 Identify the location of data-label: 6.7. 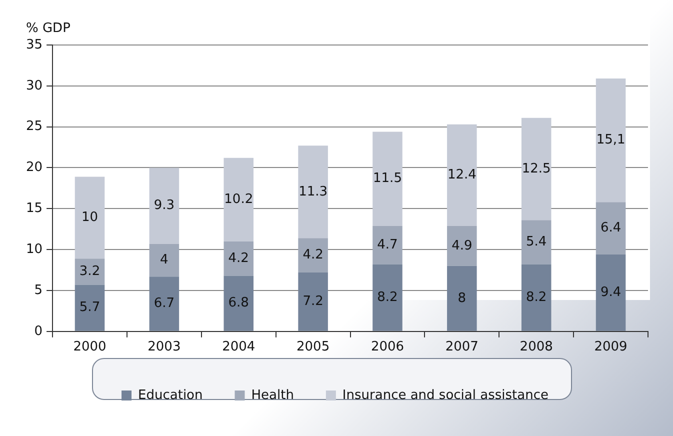
(164, 304).